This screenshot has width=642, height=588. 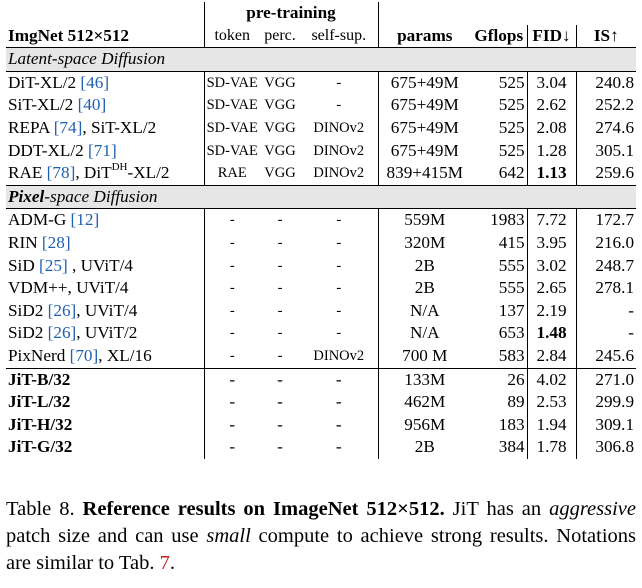 What do you see at coordinates (164, 563) in the screenshot?
I see `caption-table-ref-link: 7` at bounding box center [164, 563].